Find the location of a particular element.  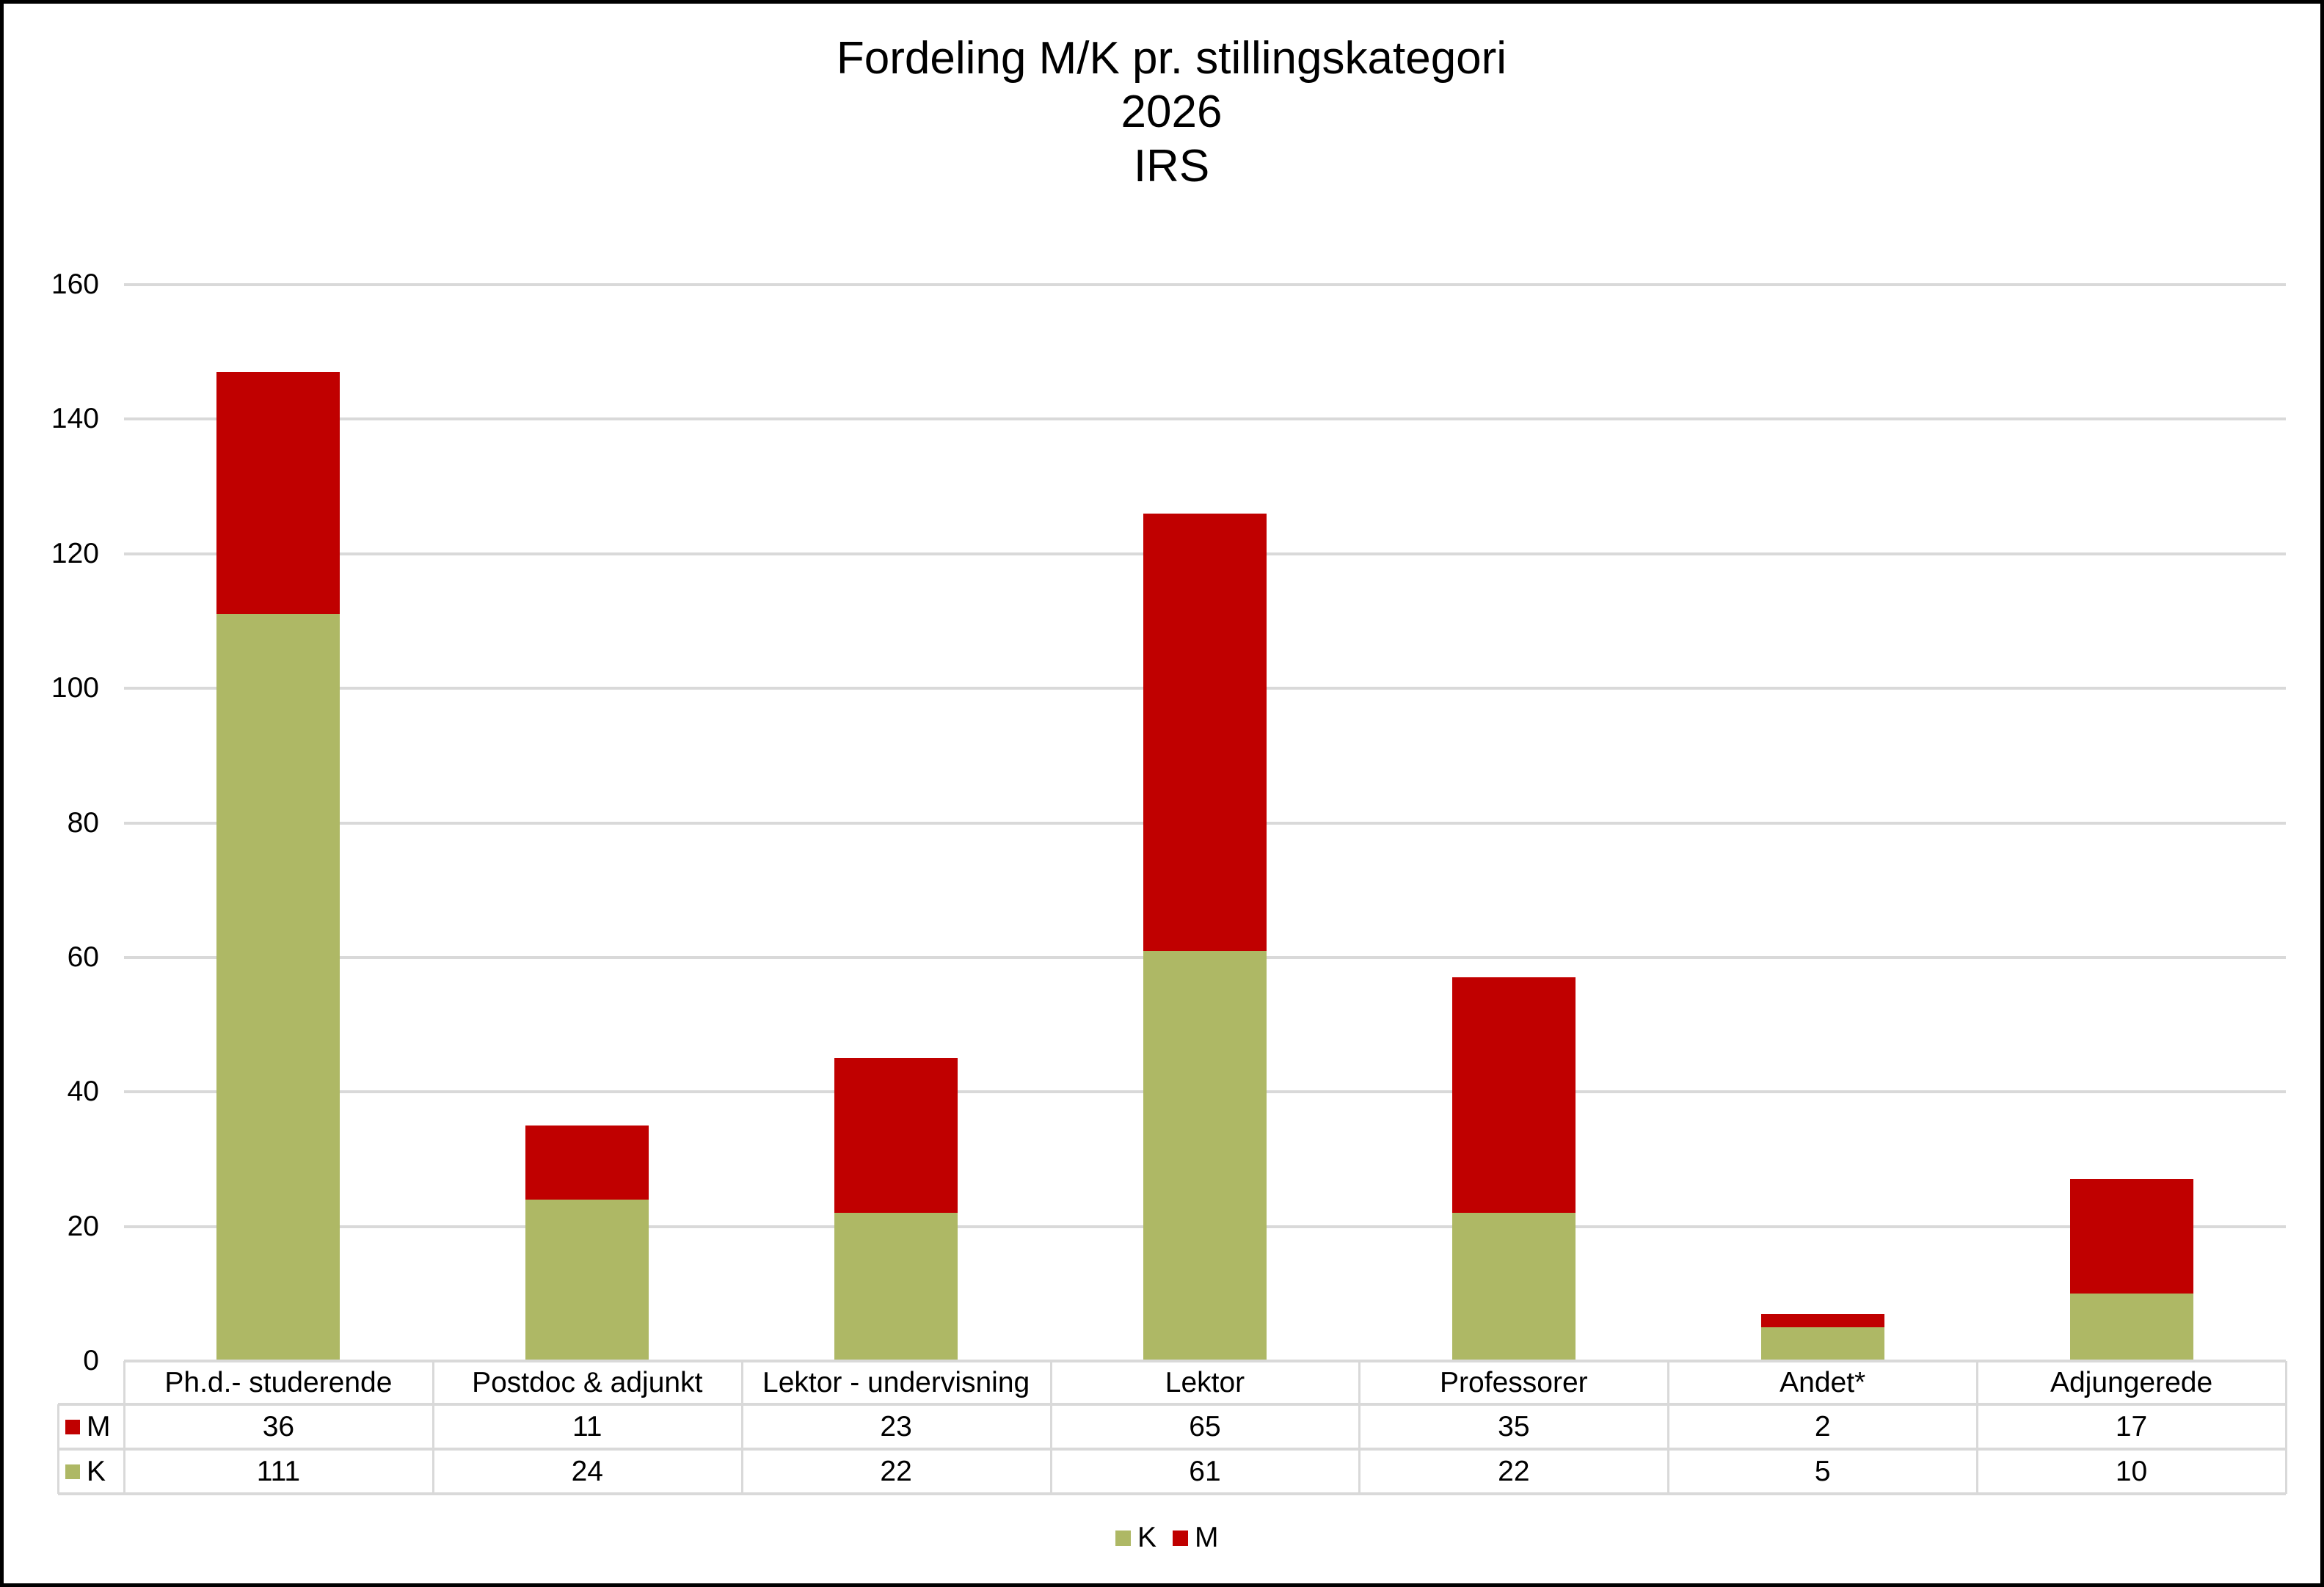

legend-label: K is located at coordinates (1147, 1537).